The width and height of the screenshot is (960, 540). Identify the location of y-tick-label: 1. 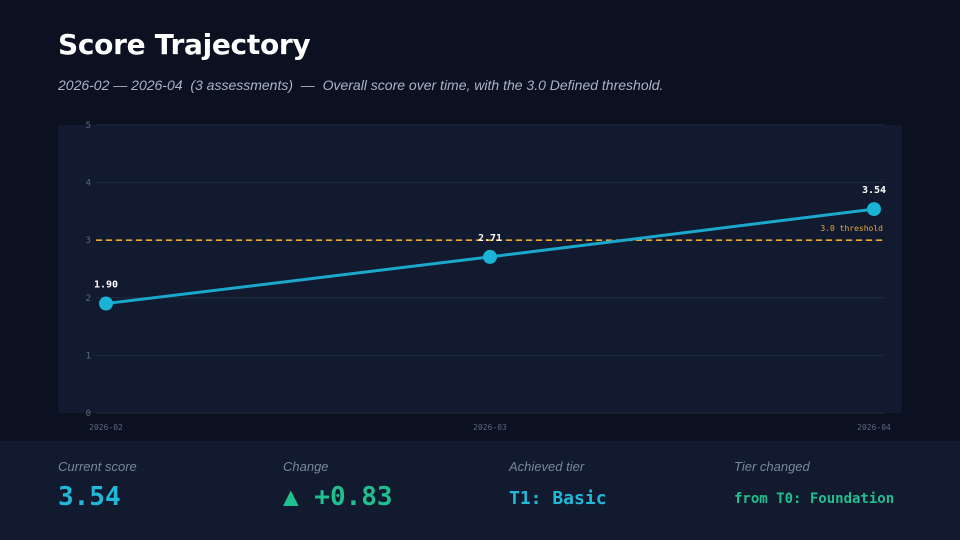
(88, 356).